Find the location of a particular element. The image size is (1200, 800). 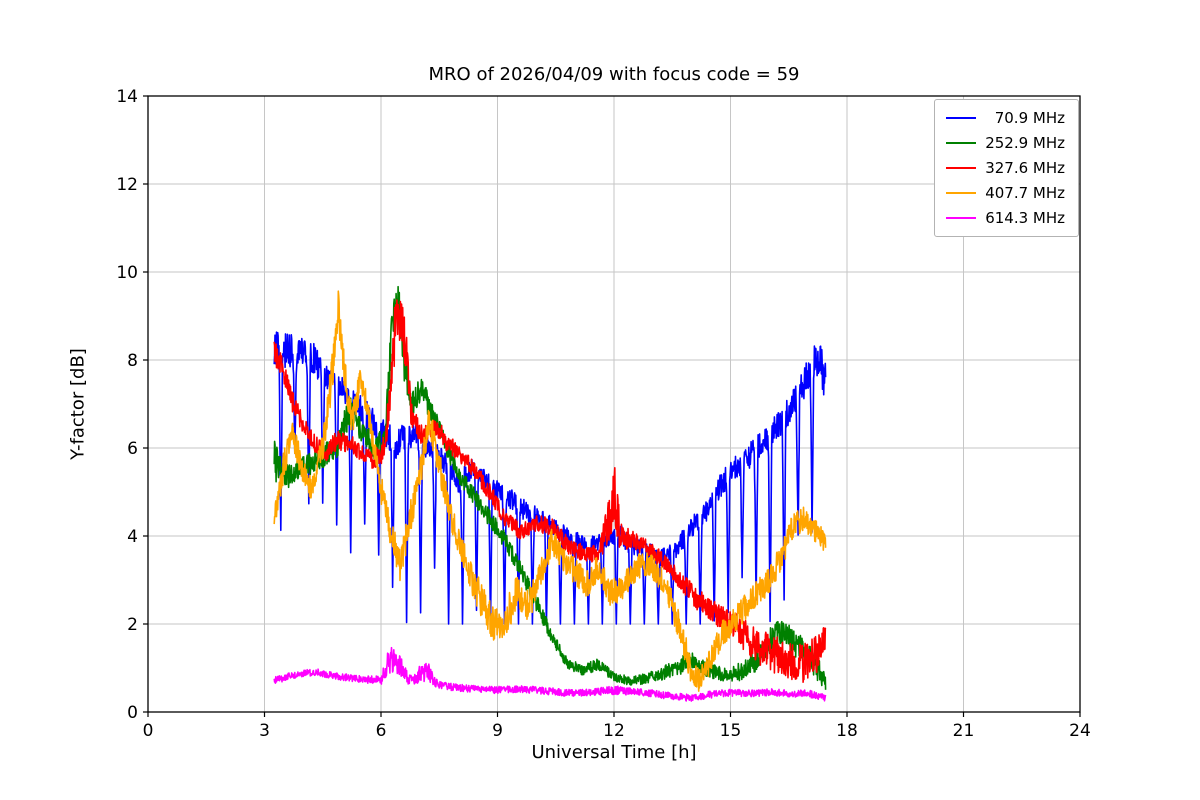

legend-item: 252.9 MHz is located at coordinates (1005, 143).